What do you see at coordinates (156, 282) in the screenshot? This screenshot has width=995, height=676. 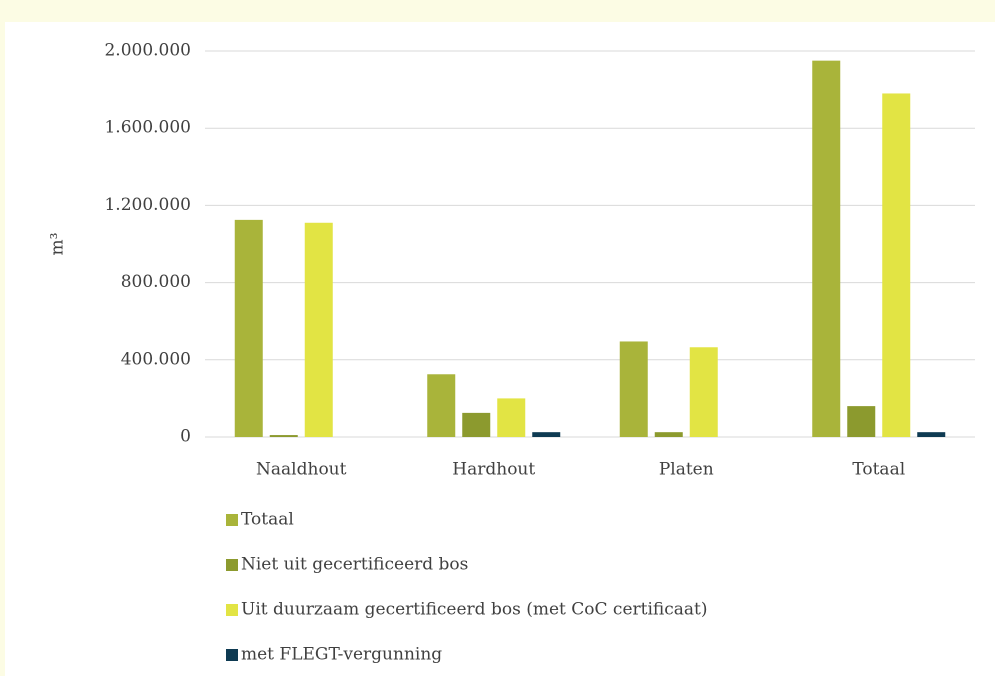 I see `y-tick-label: 800.000` at bounding box center [156, 282].